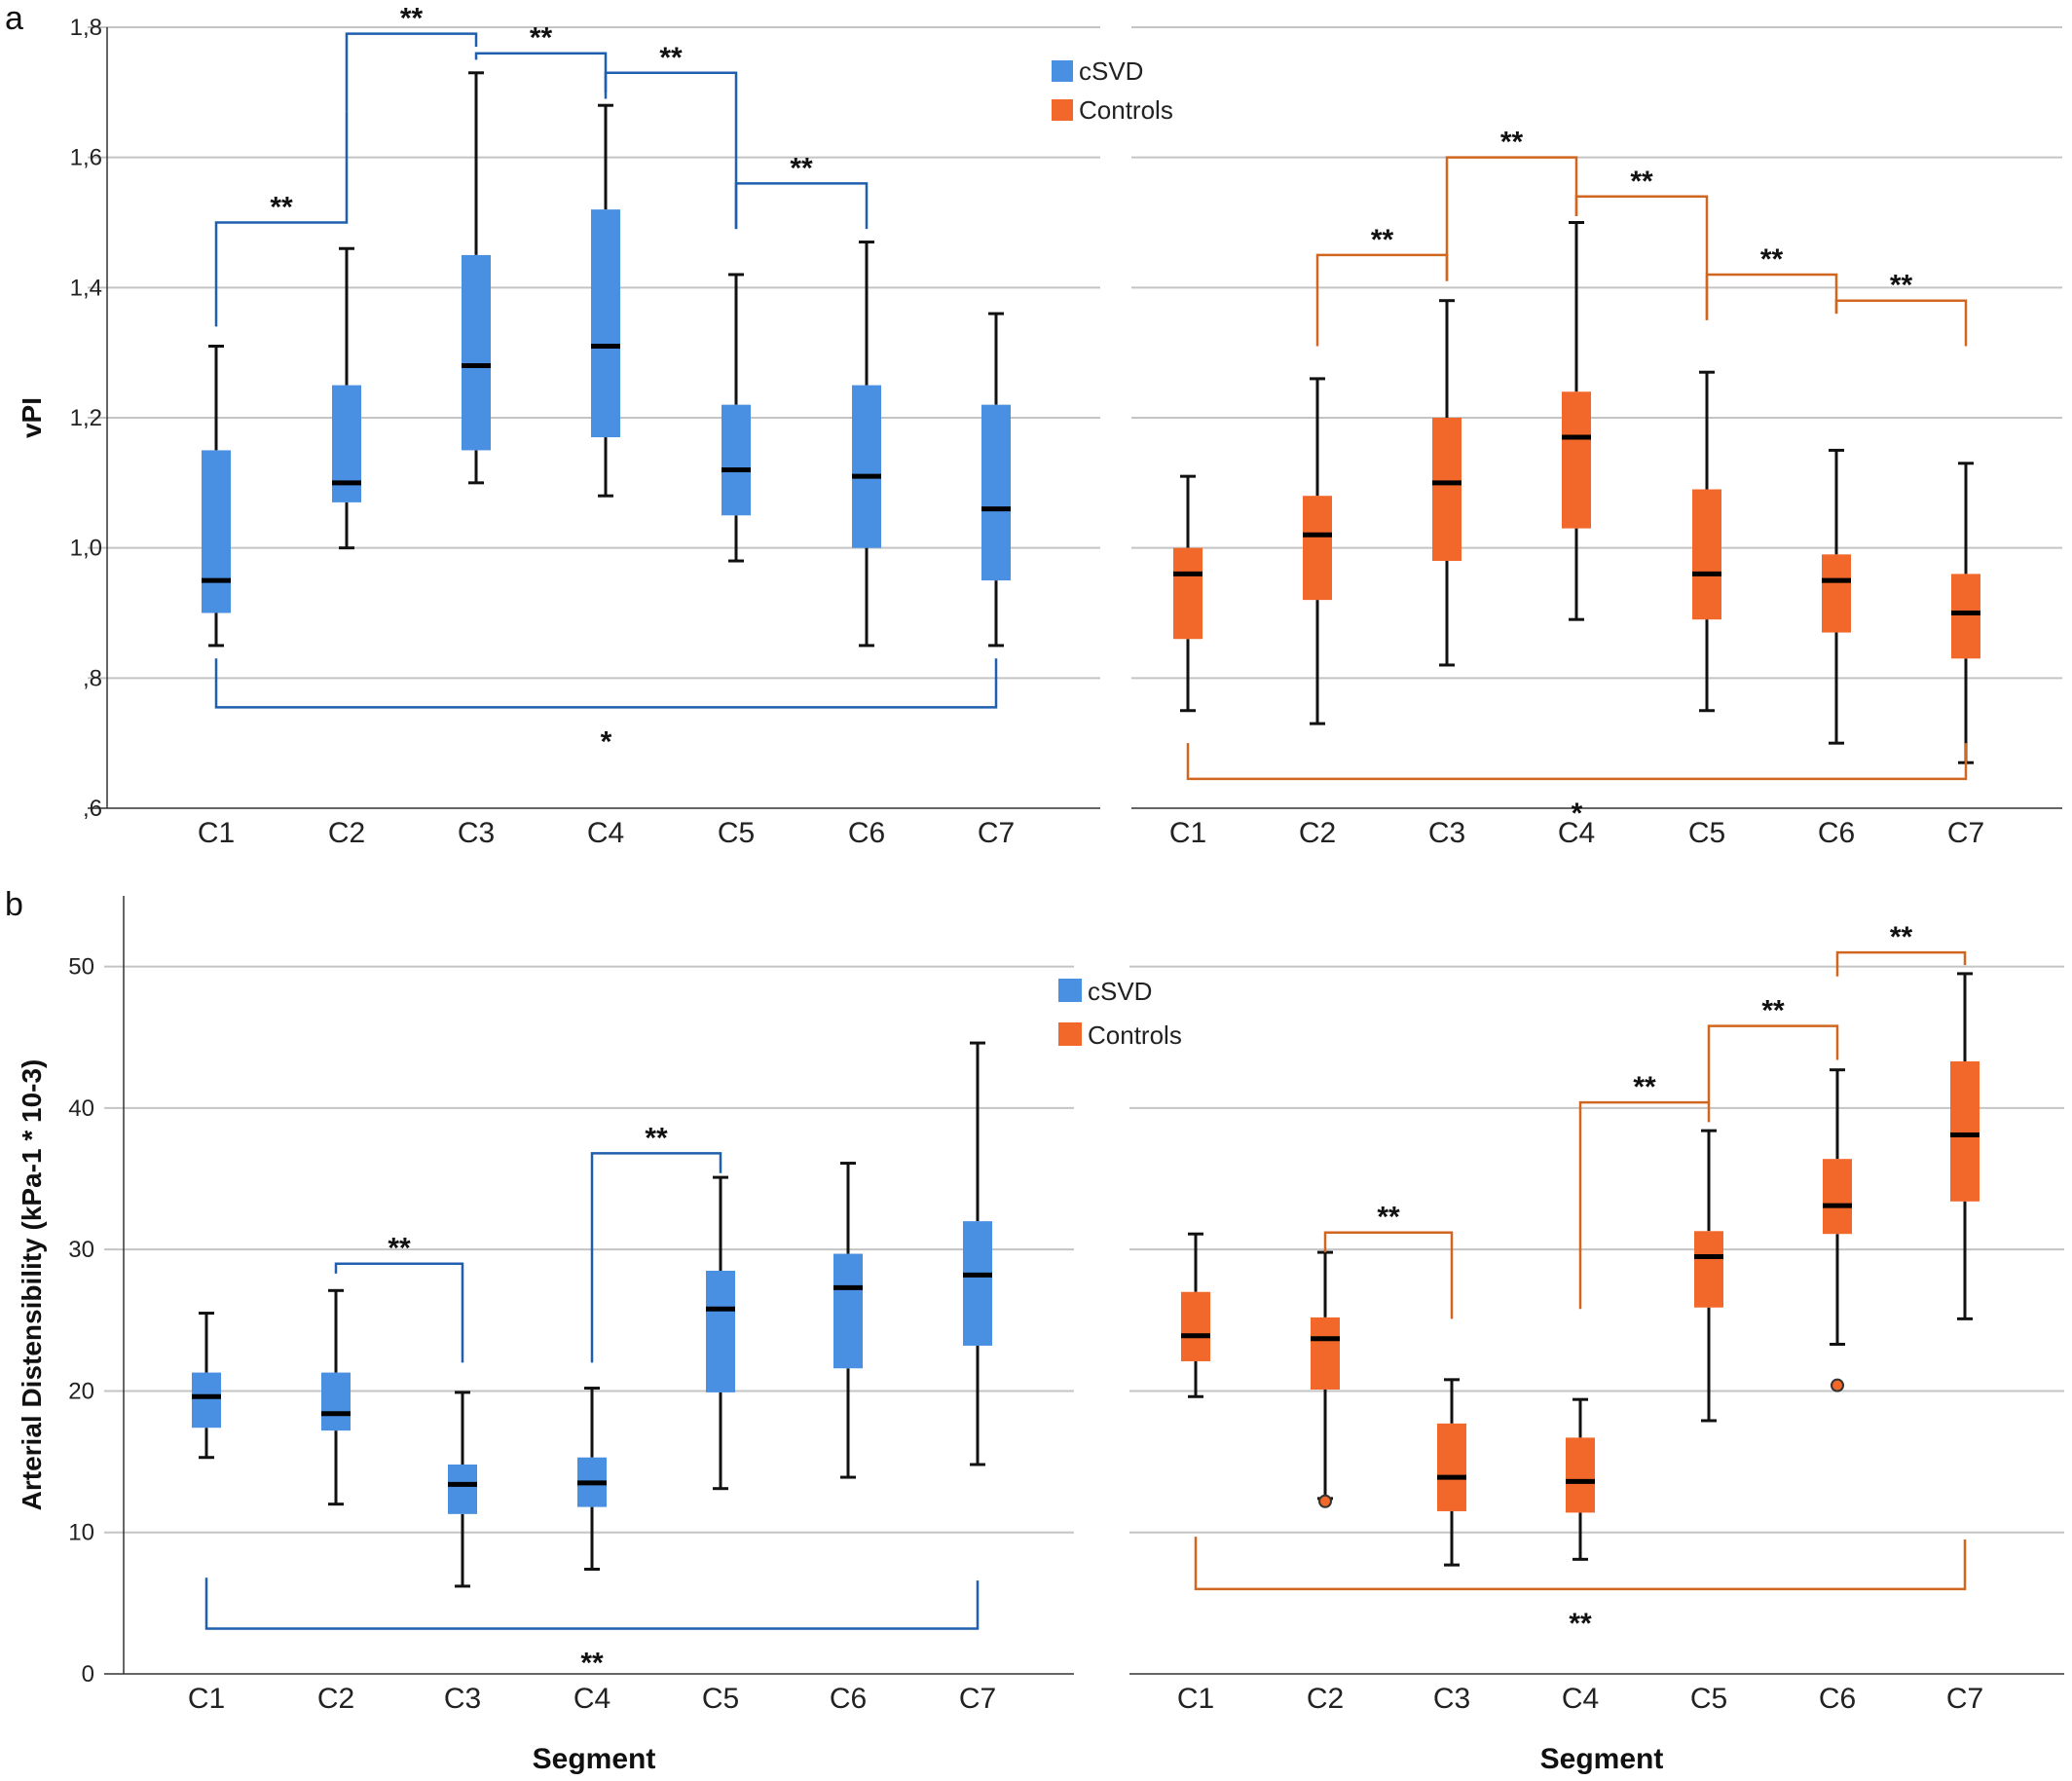  I want to click on y-tick-label: 1,6, so click(86, 158).